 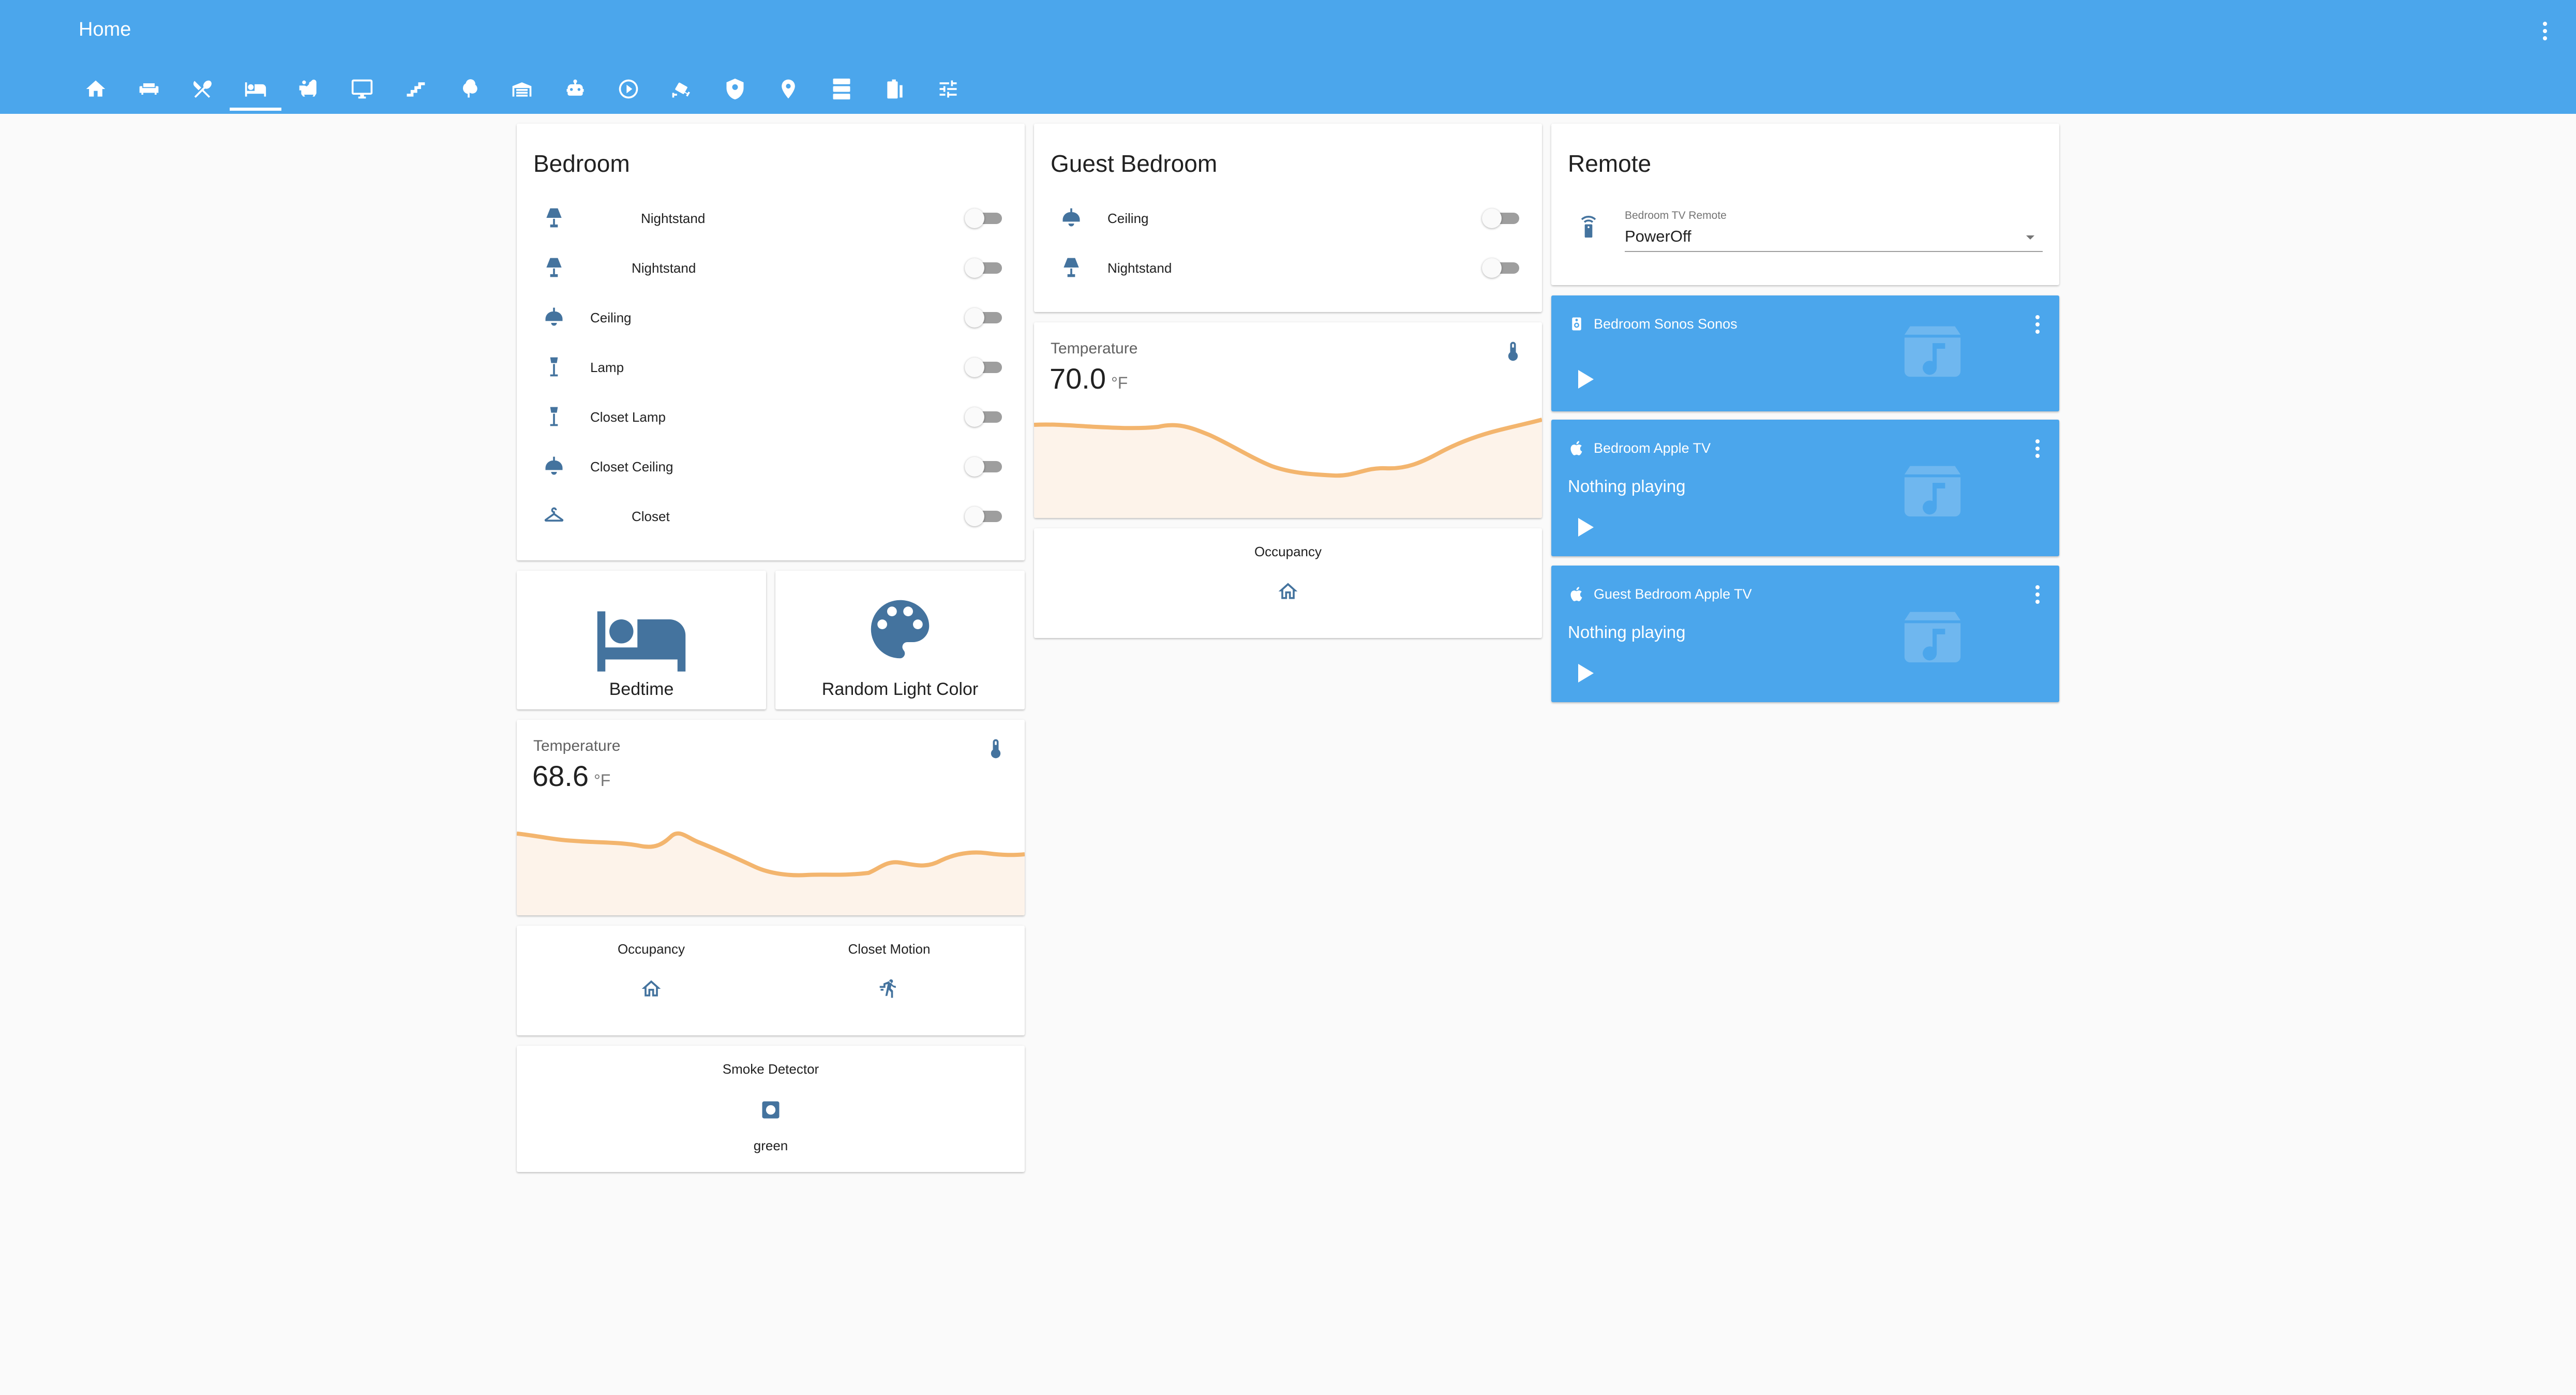 I want to click on remote-icon, so click(x=1588, y=227).